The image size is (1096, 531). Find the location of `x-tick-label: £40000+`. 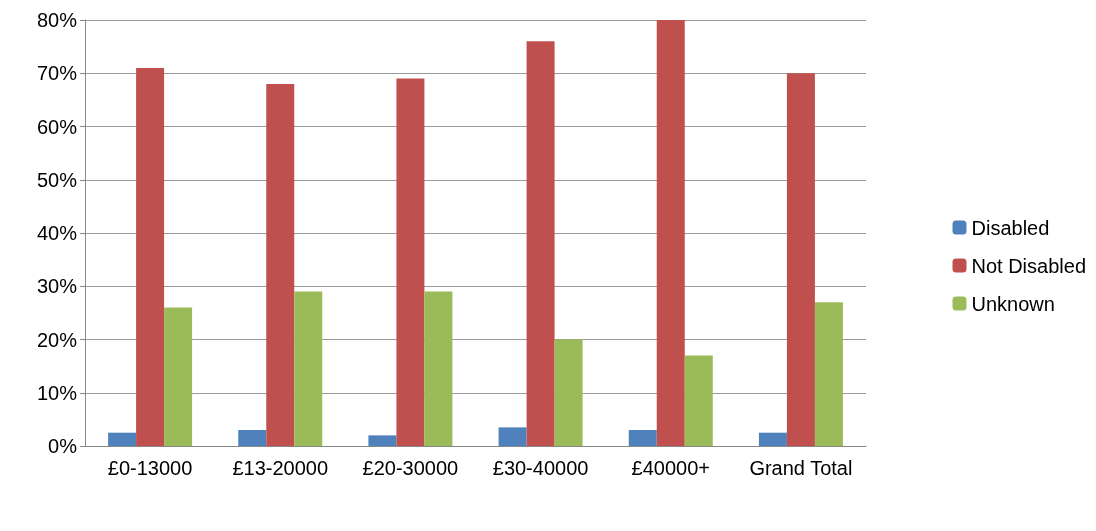

x-tick-label: £40000+ is located at coordinates (670, 468).